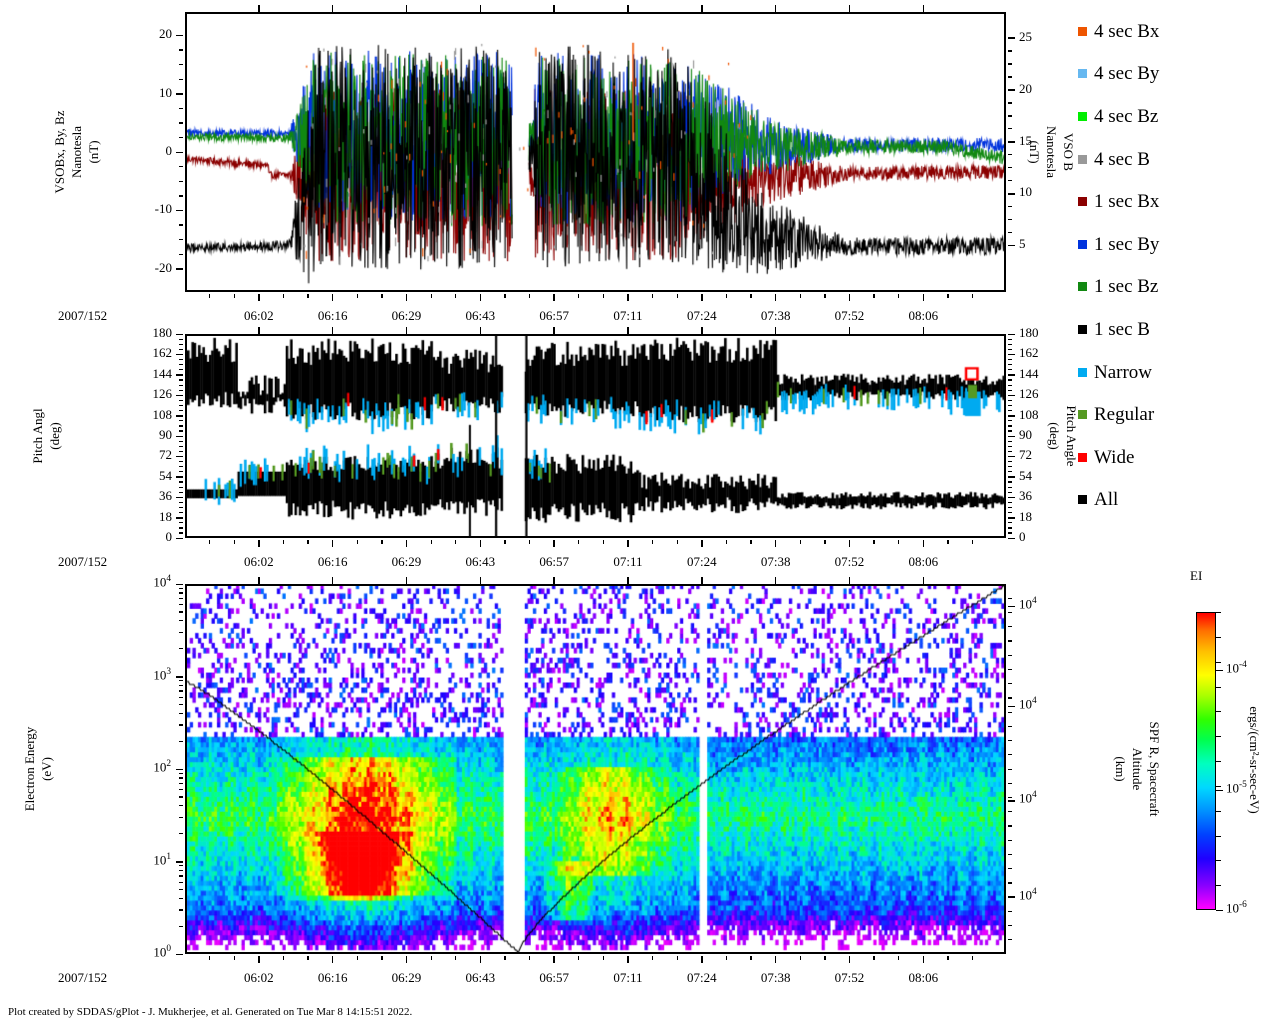 The width and height of the screenshot is (1280, 1024). I want to click on pitch-x-label: 08:06, so click(923, 561).